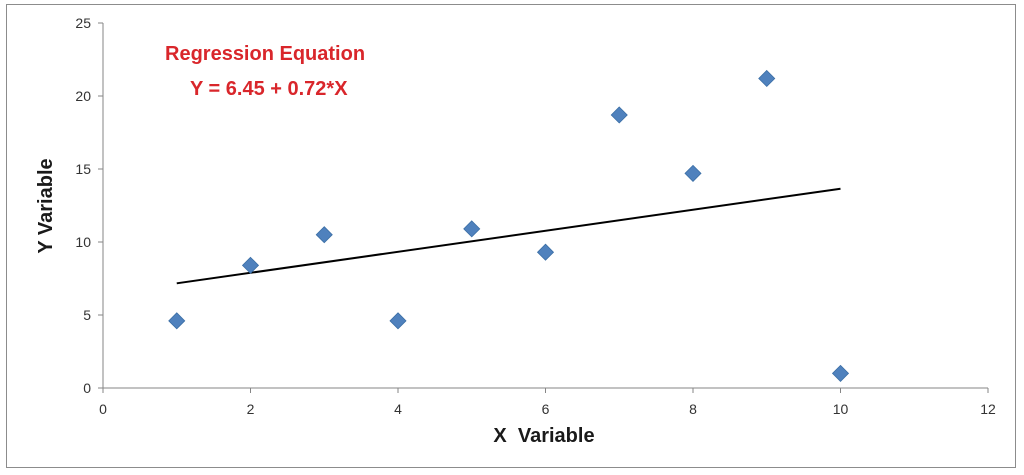  I want to click on y-tick-label: 10, so click(83, 242).